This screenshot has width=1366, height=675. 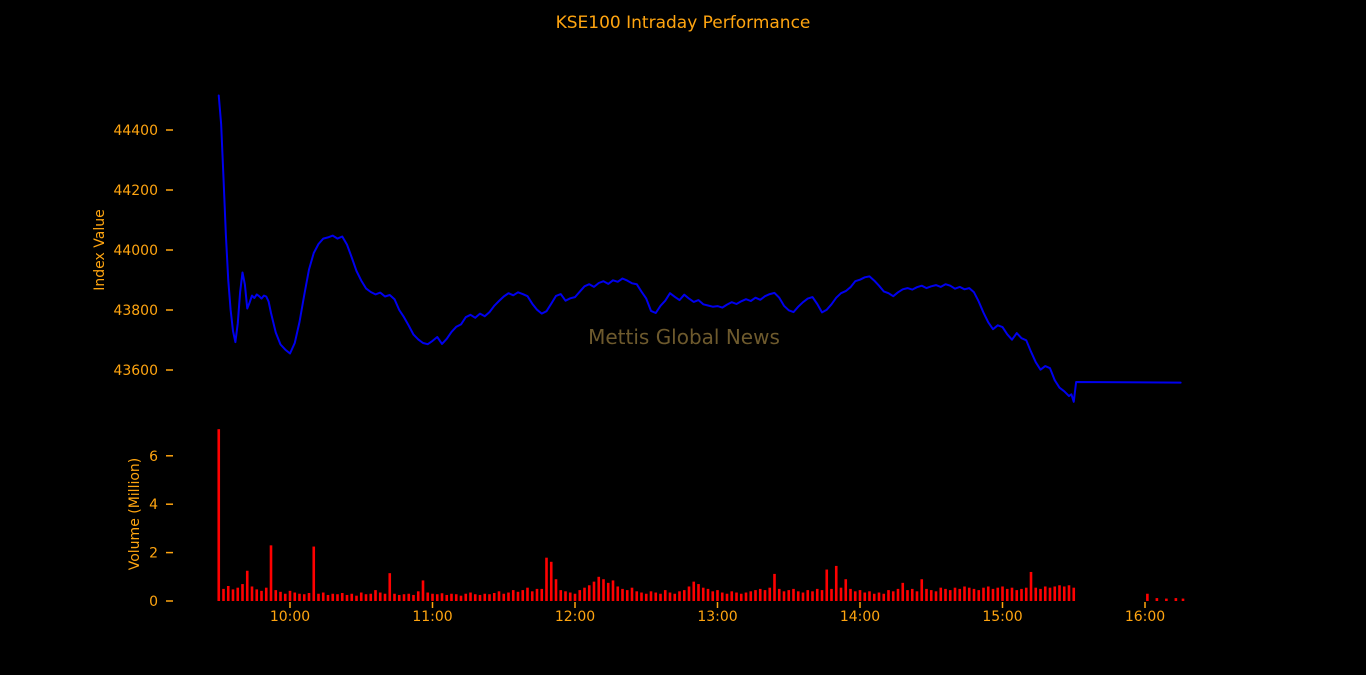 I want to click on chart-title: KSE100 Intraday Performance, so click(x=683, y=23).